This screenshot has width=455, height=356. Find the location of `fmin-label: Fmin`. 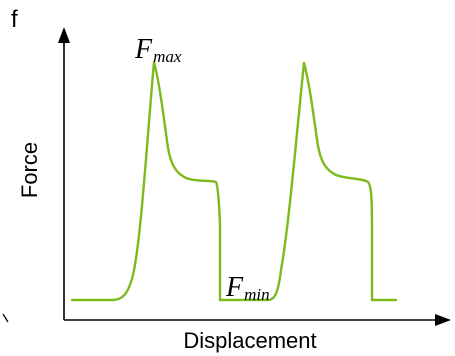

fmin-label: Fmin is located at coordinates (247, 288).